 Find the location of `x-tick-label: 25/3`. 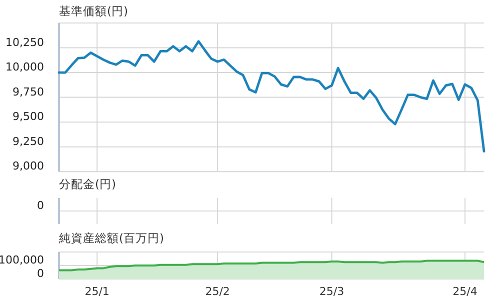

x-tick-label: 25/3 is located at coordinates (331, 291).